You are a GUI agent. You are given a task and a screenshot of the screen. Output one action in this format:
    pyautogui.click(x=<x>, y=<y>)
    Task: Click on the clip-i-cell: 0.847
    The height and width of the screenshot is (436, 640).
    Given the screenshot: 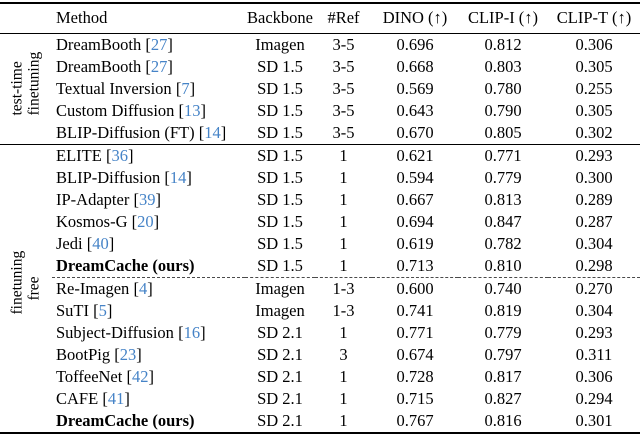 What is the action you would take?
    pyautogui.click(x=503, y=221)
    